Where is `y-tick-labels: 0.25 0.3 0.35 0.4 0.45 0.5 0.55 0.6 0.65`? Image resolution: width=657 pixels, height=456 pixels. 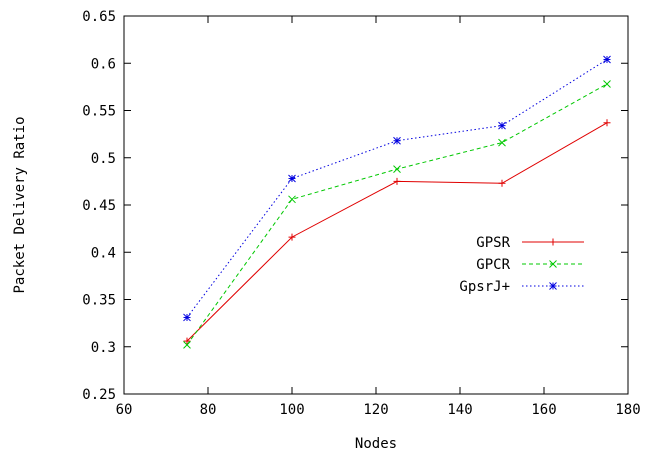 y-tick-labels: 0.25 0.3 0.35 0.4 0.45 0.5 0.55 0.6 0.65 is located at coordinates (99, 206).